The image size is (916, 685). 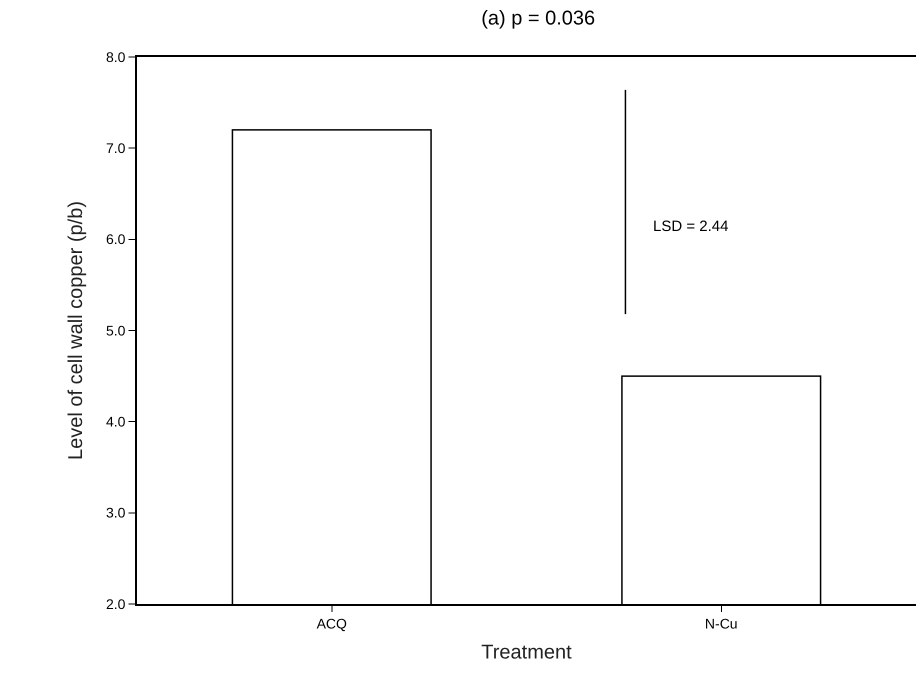 What do you see at coordinates (332, 624) in the screenshot?
I see `x-tick-label: ACQ` at bounding box center [332, 624].